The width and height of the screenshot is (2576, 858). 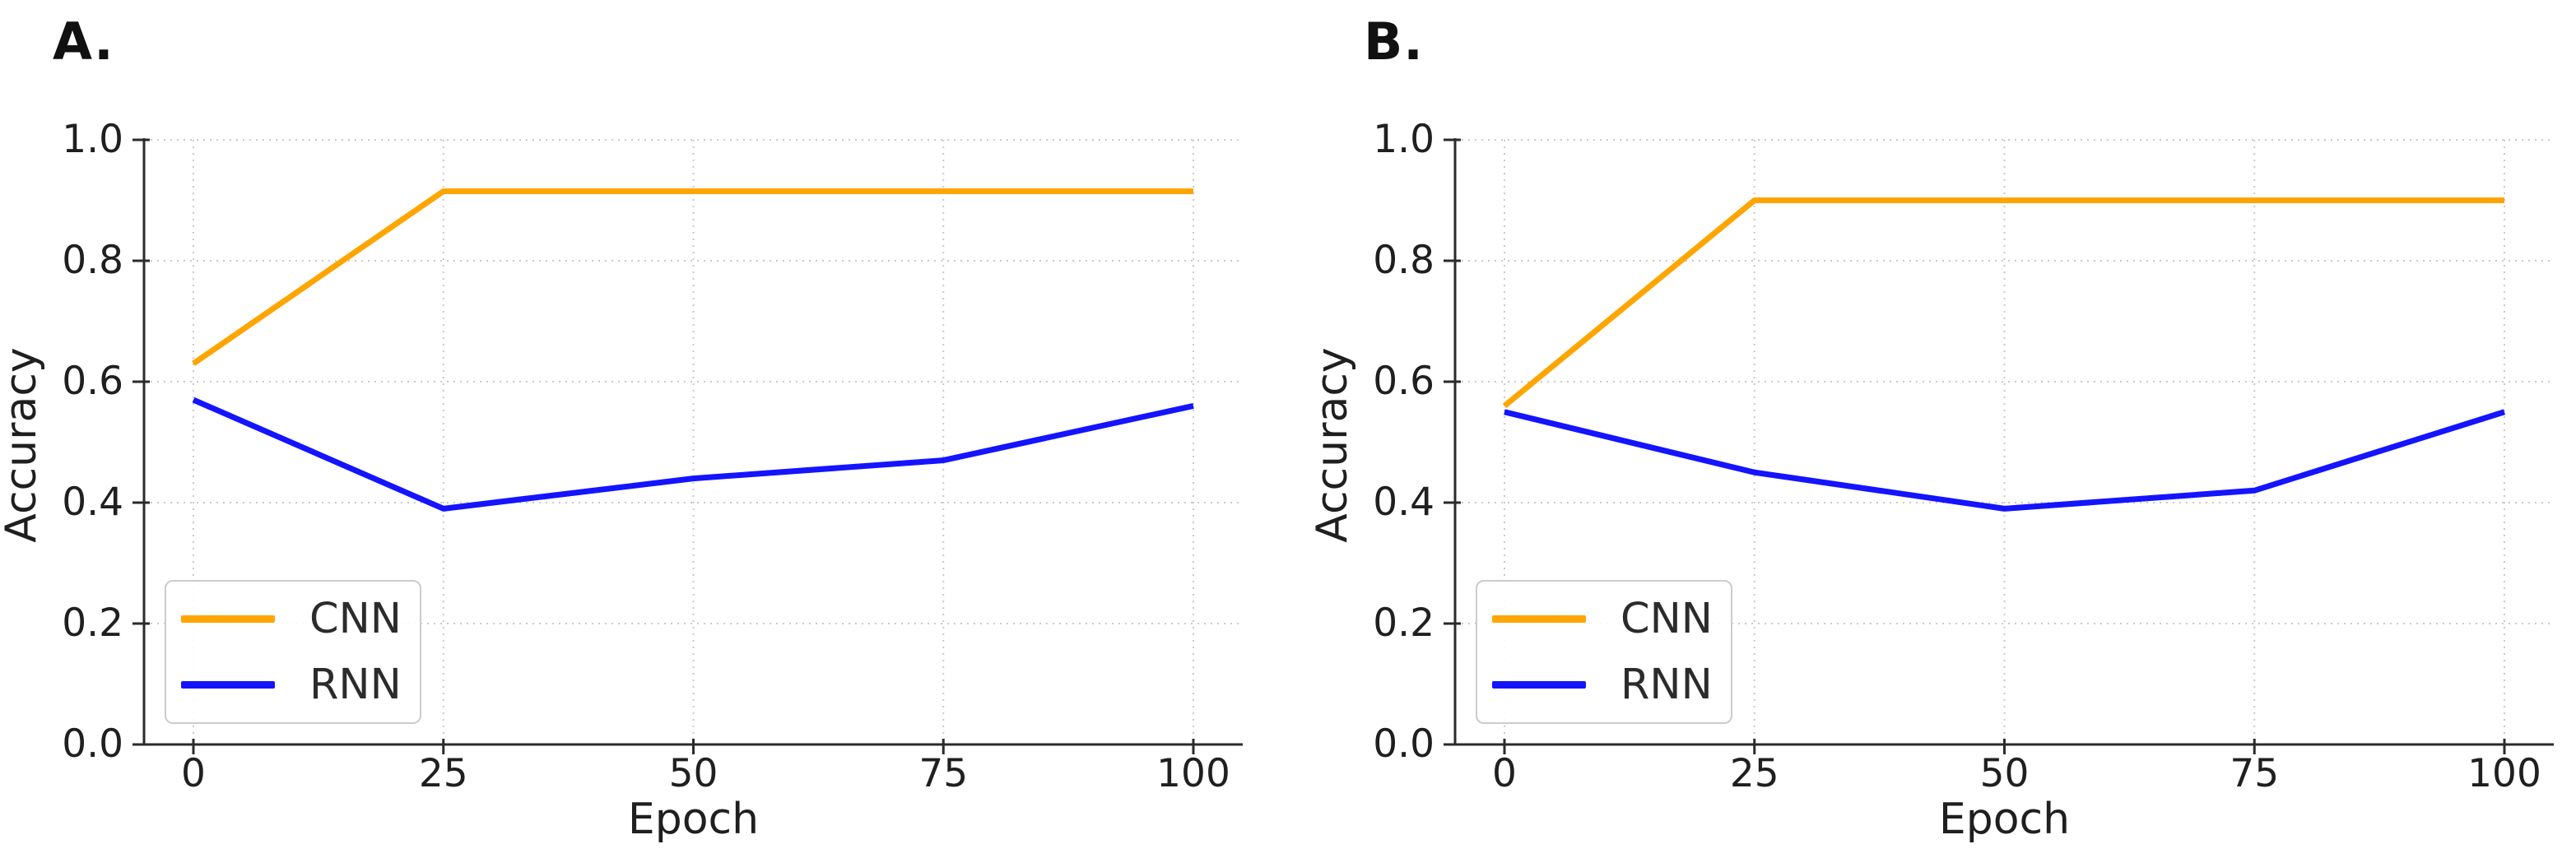 What do you see at coordinates (1394, 42) in the screenshot?
I see `panel-b-title: B.` at bounding box center [1394, 42].